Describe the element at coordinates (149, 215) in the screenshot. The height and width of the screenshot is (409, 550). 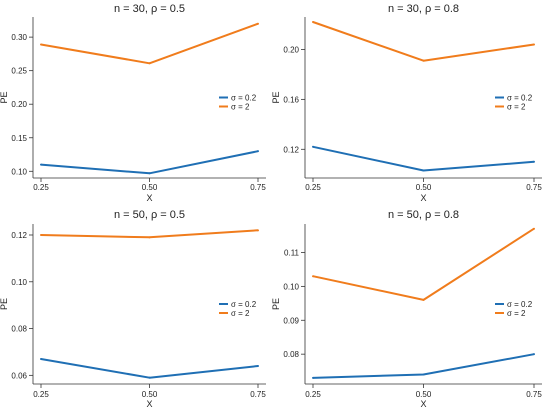
I see `chart-title: n = 50, ρ = 0.5` at that location.